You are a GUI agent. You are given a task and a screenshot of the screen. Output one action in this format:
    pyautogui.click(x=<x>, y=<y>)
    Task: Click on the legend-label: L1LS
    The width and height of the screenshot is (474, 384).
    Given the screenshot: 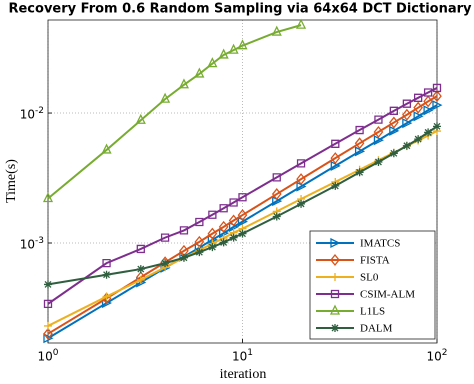 What is the action you would take?
    pyautogui.click(x=372, y=312)
    